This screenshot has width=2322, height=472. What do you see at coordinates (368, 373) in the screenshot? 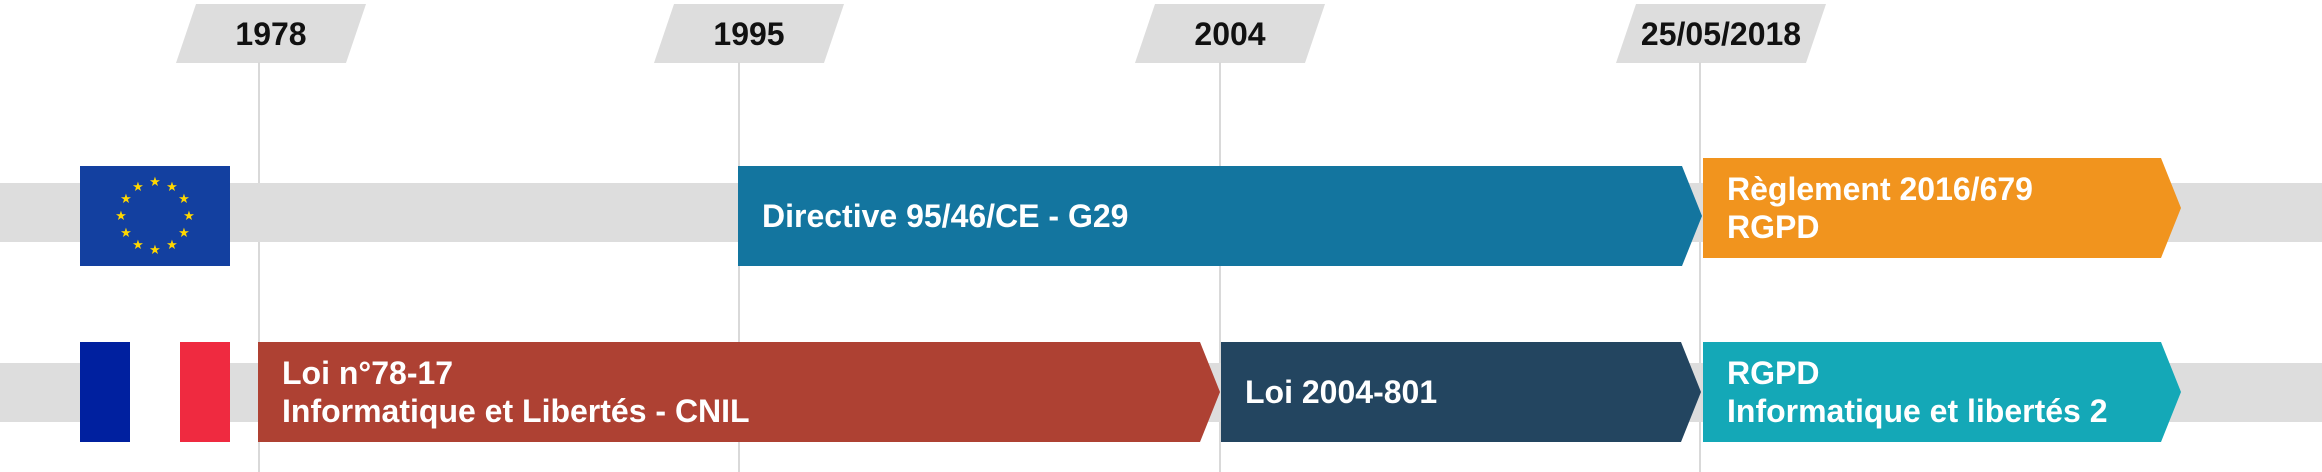
I see `arrow-label-line: Loi n°78-17` at bounding box center [368, 373].